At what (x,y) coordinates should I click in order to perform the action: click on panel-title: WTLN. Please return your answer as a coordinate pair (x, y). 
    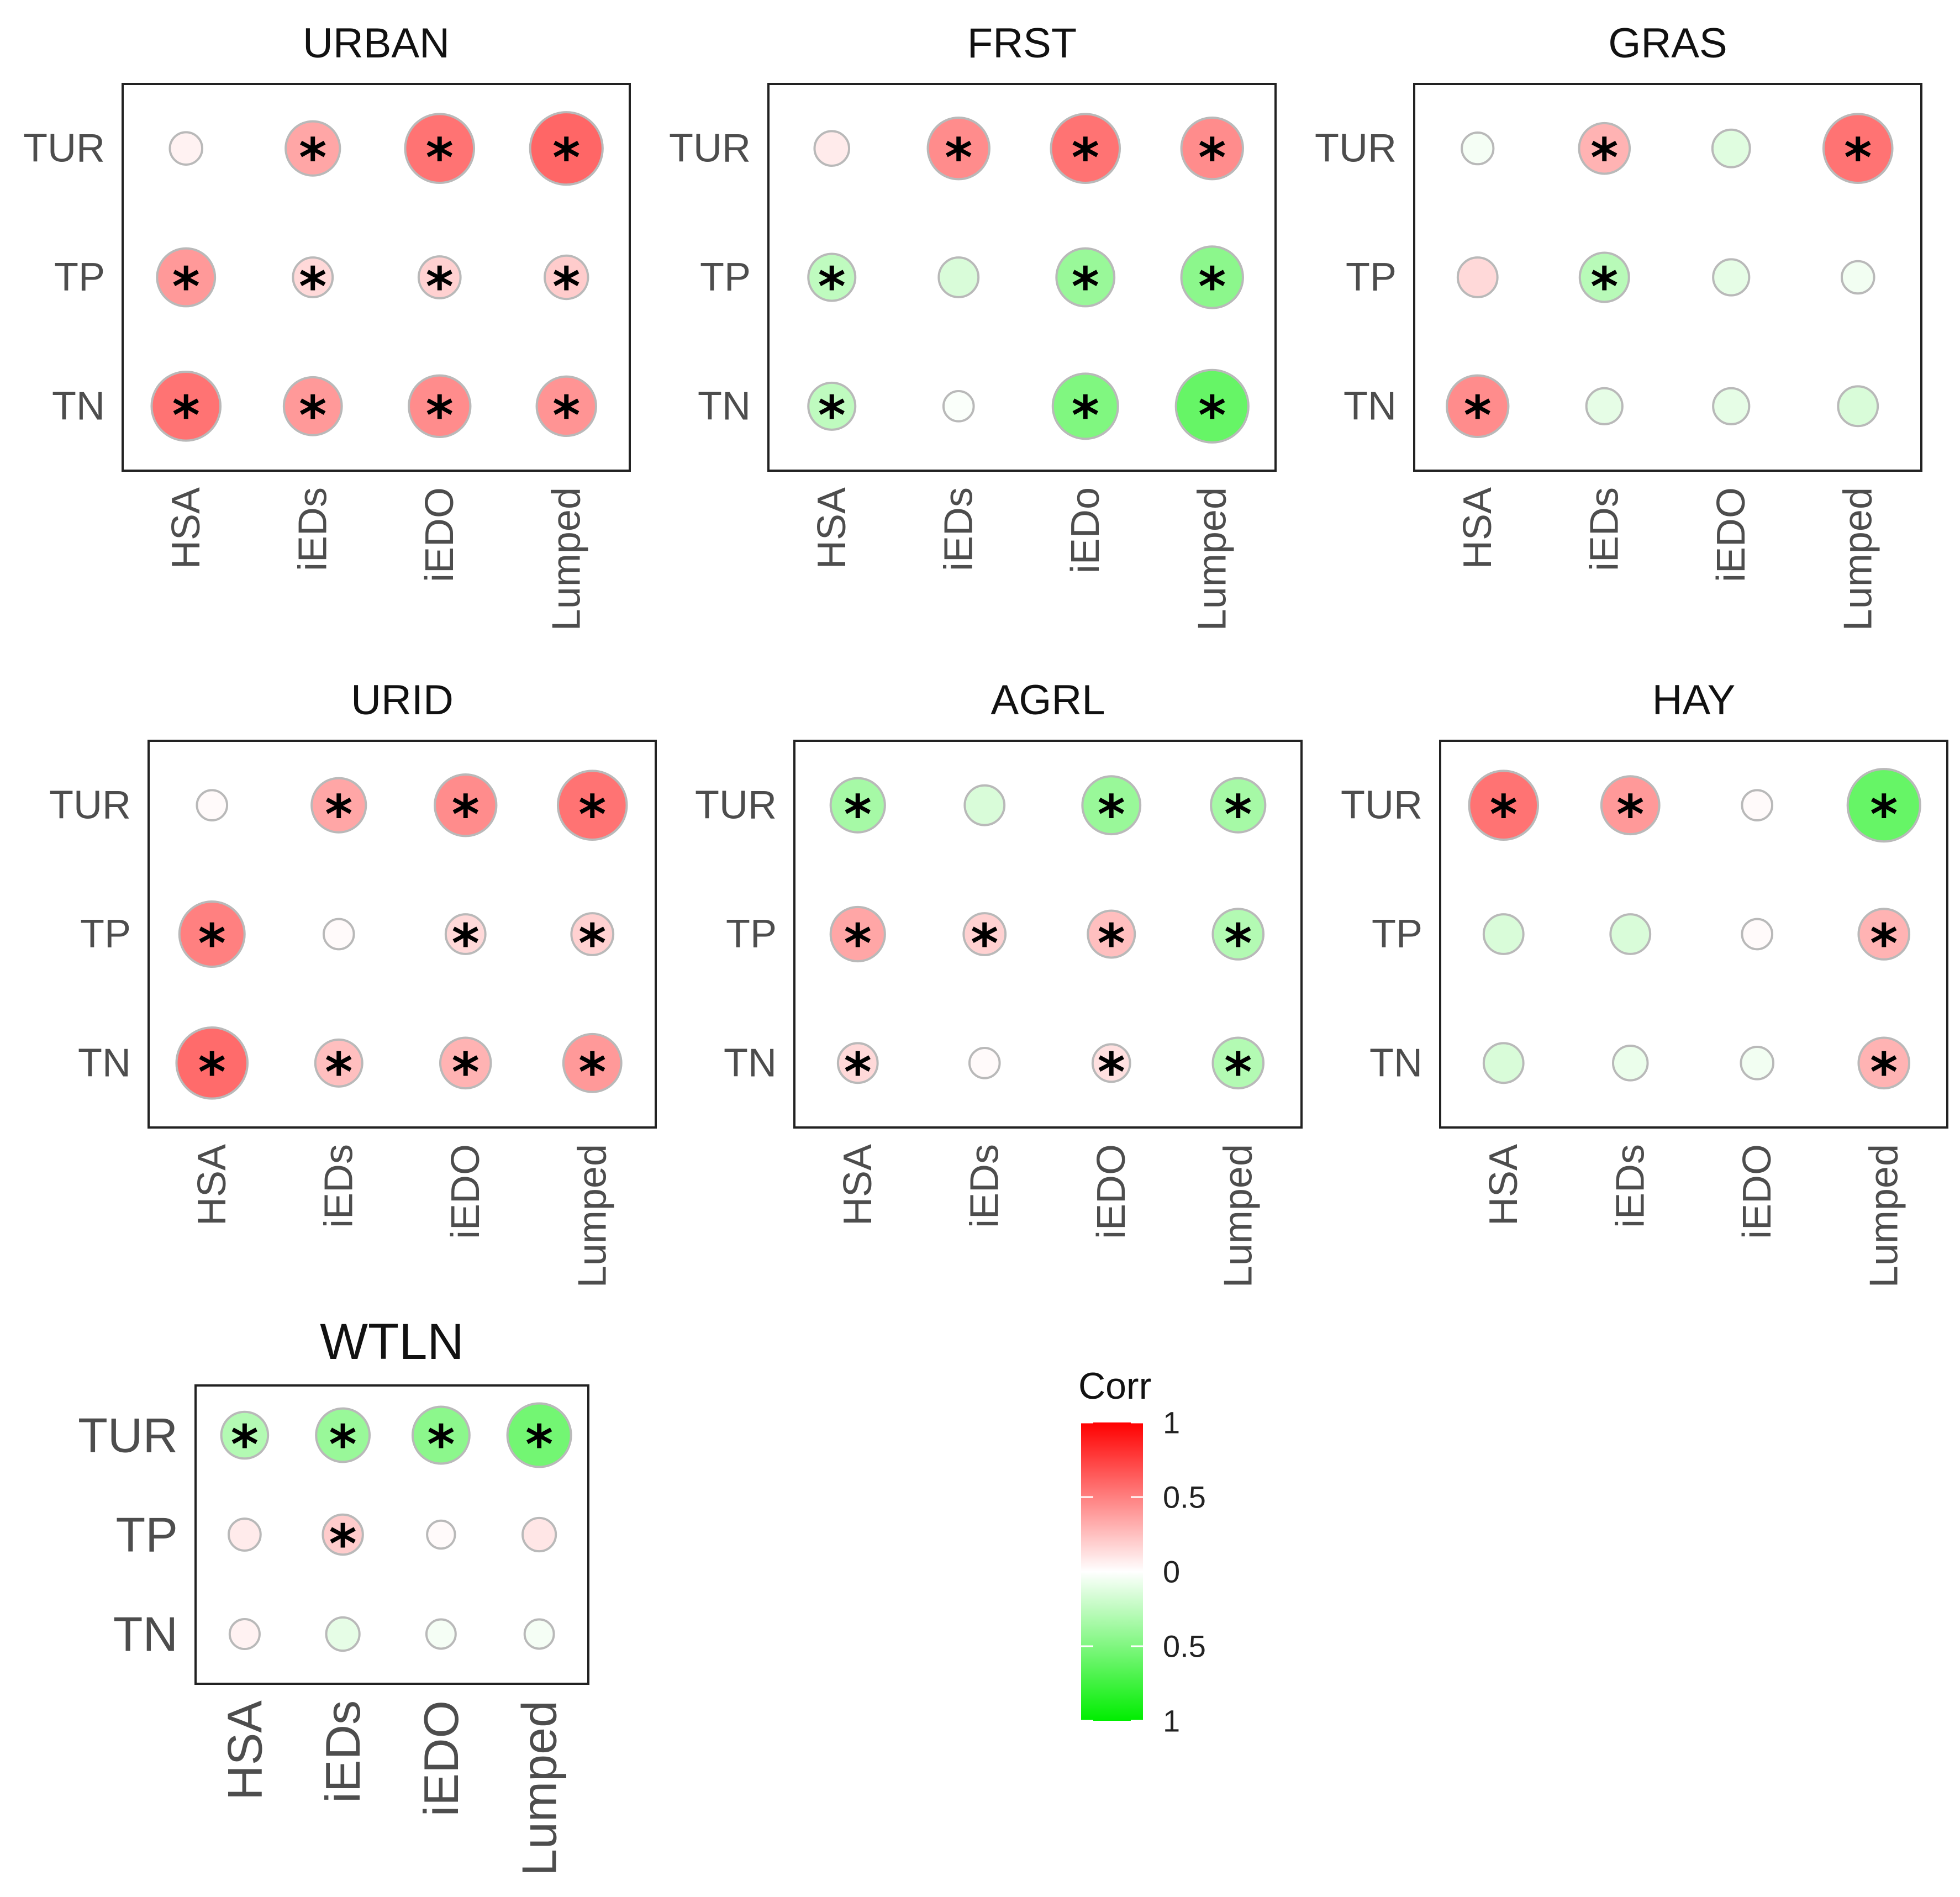
    Looking at the image, I should click on (392, 1342).